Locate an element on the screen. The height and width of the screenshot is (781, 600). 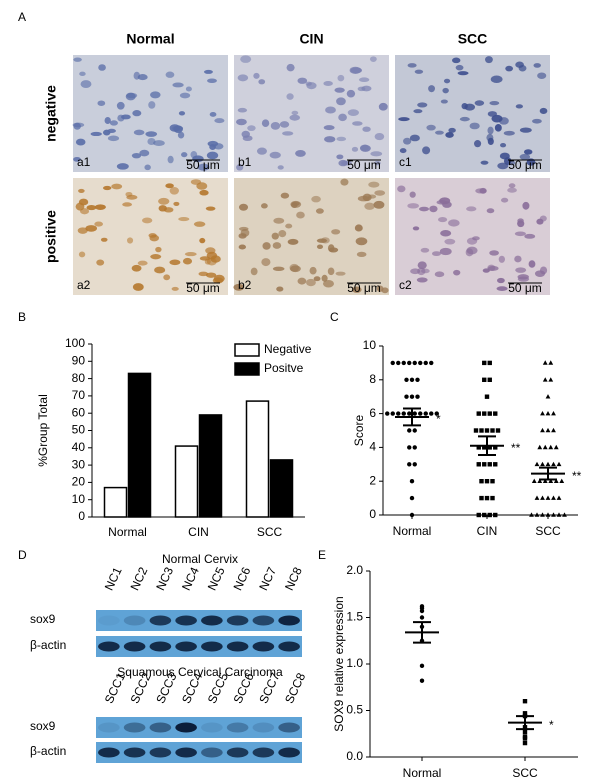
tile-label: c2 is located at coordinates (405, 285).